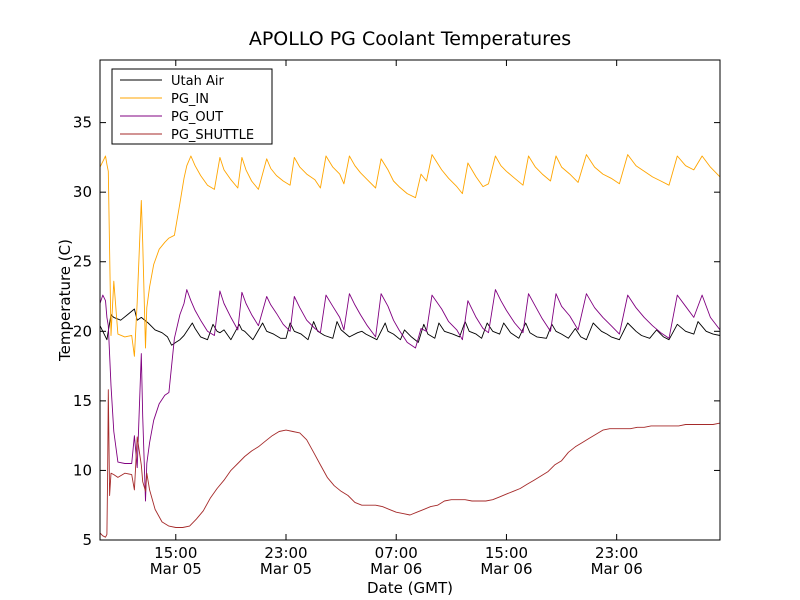 Image resolution: width=800 pixels, height=600 pixels. Describe the element at coordinates (82, 401) in the screenshot. I see `y-tick-label: 15` at that location.